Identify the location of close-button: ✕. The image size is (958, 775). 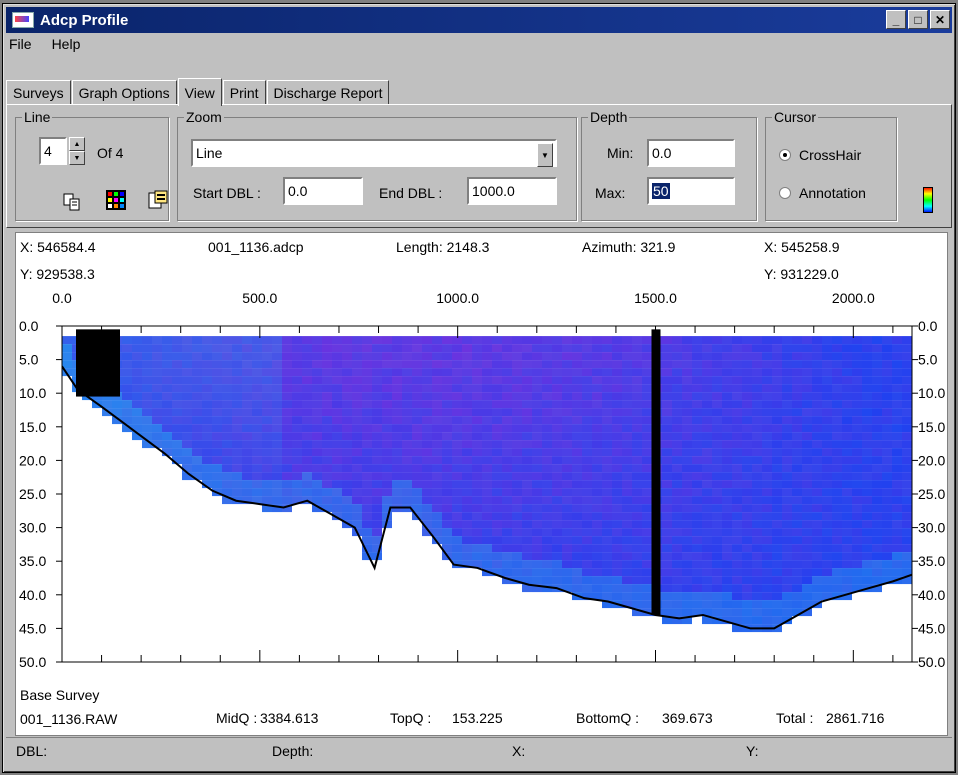
(940, 19).